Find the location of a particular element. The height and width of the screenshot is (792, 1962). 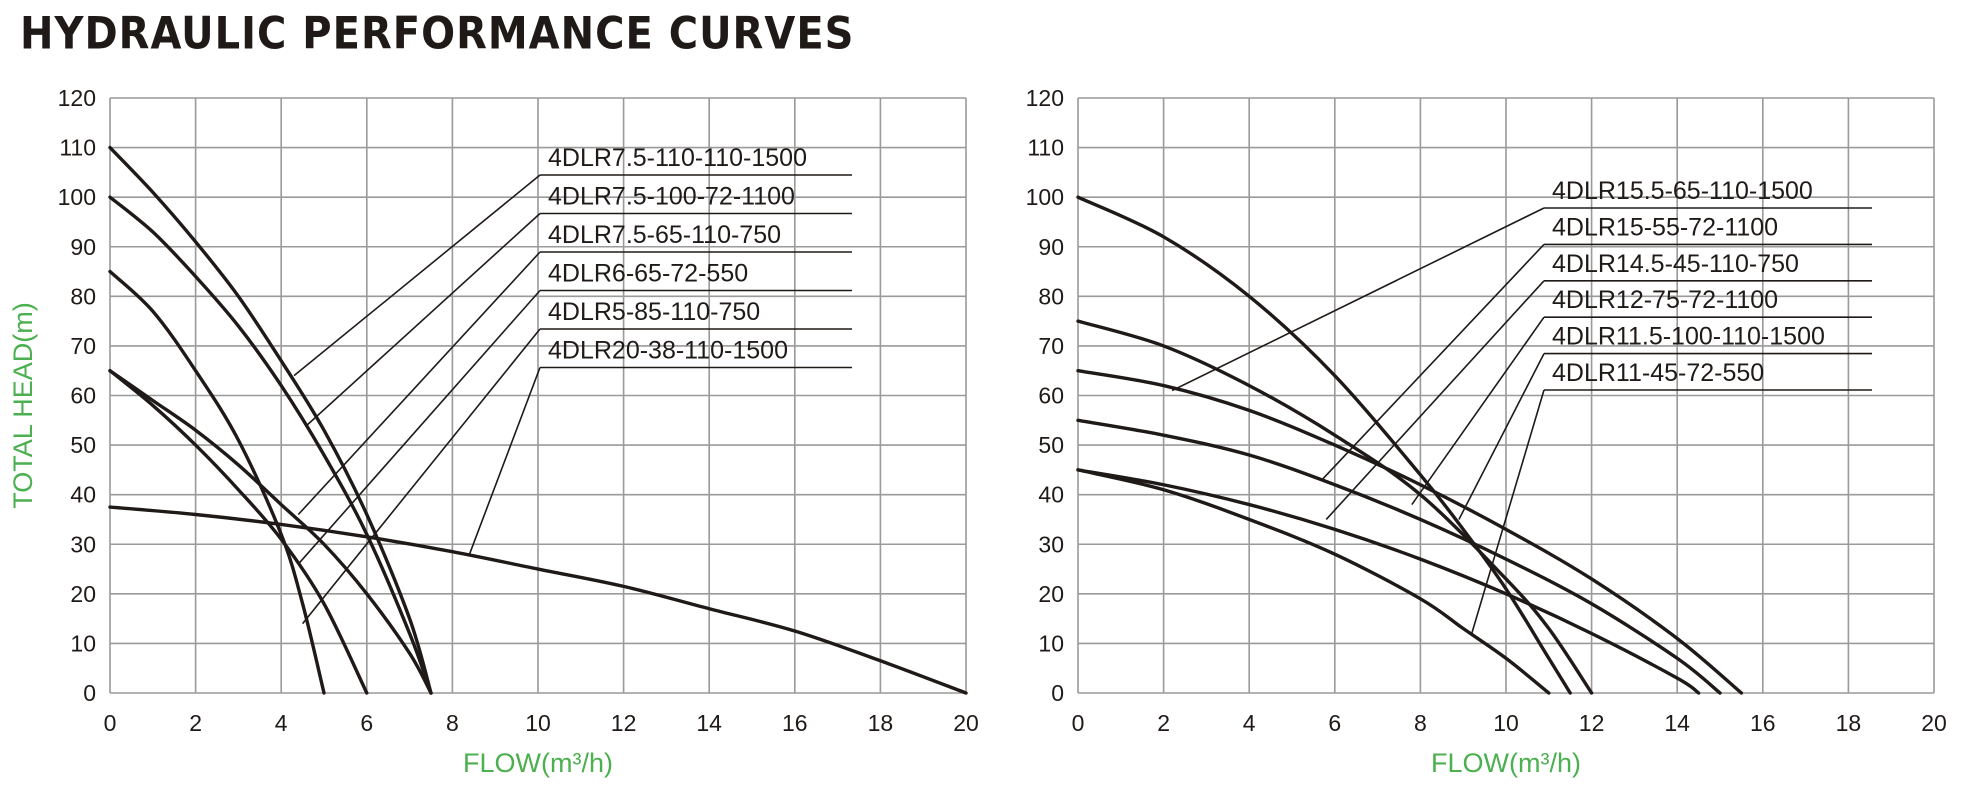

legend-label: 4DLR14.5-45-110-750 is located at coordinates (1675, 264).